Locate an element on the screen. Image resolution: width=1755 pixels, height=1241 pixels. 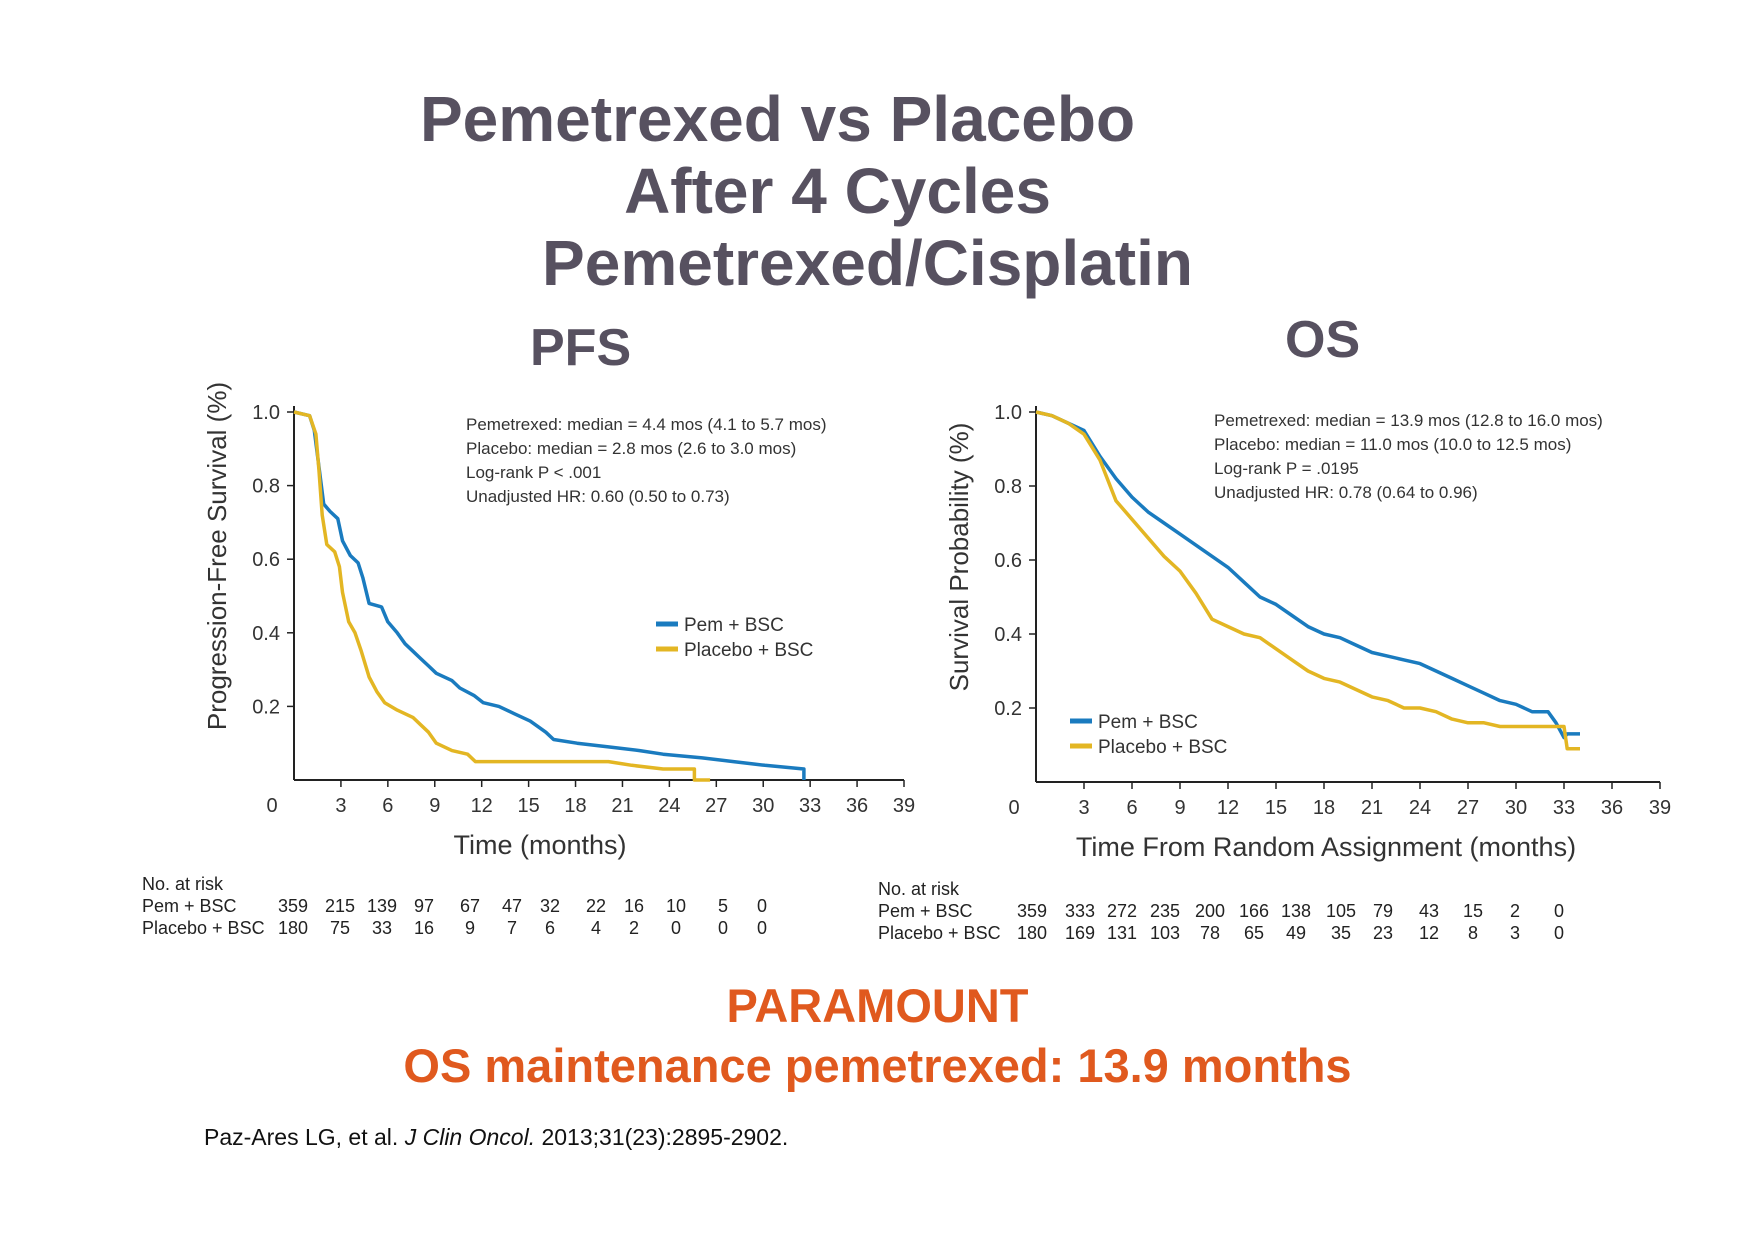
os-at-risk-value: 138 is located at coordinates (1296, 911).